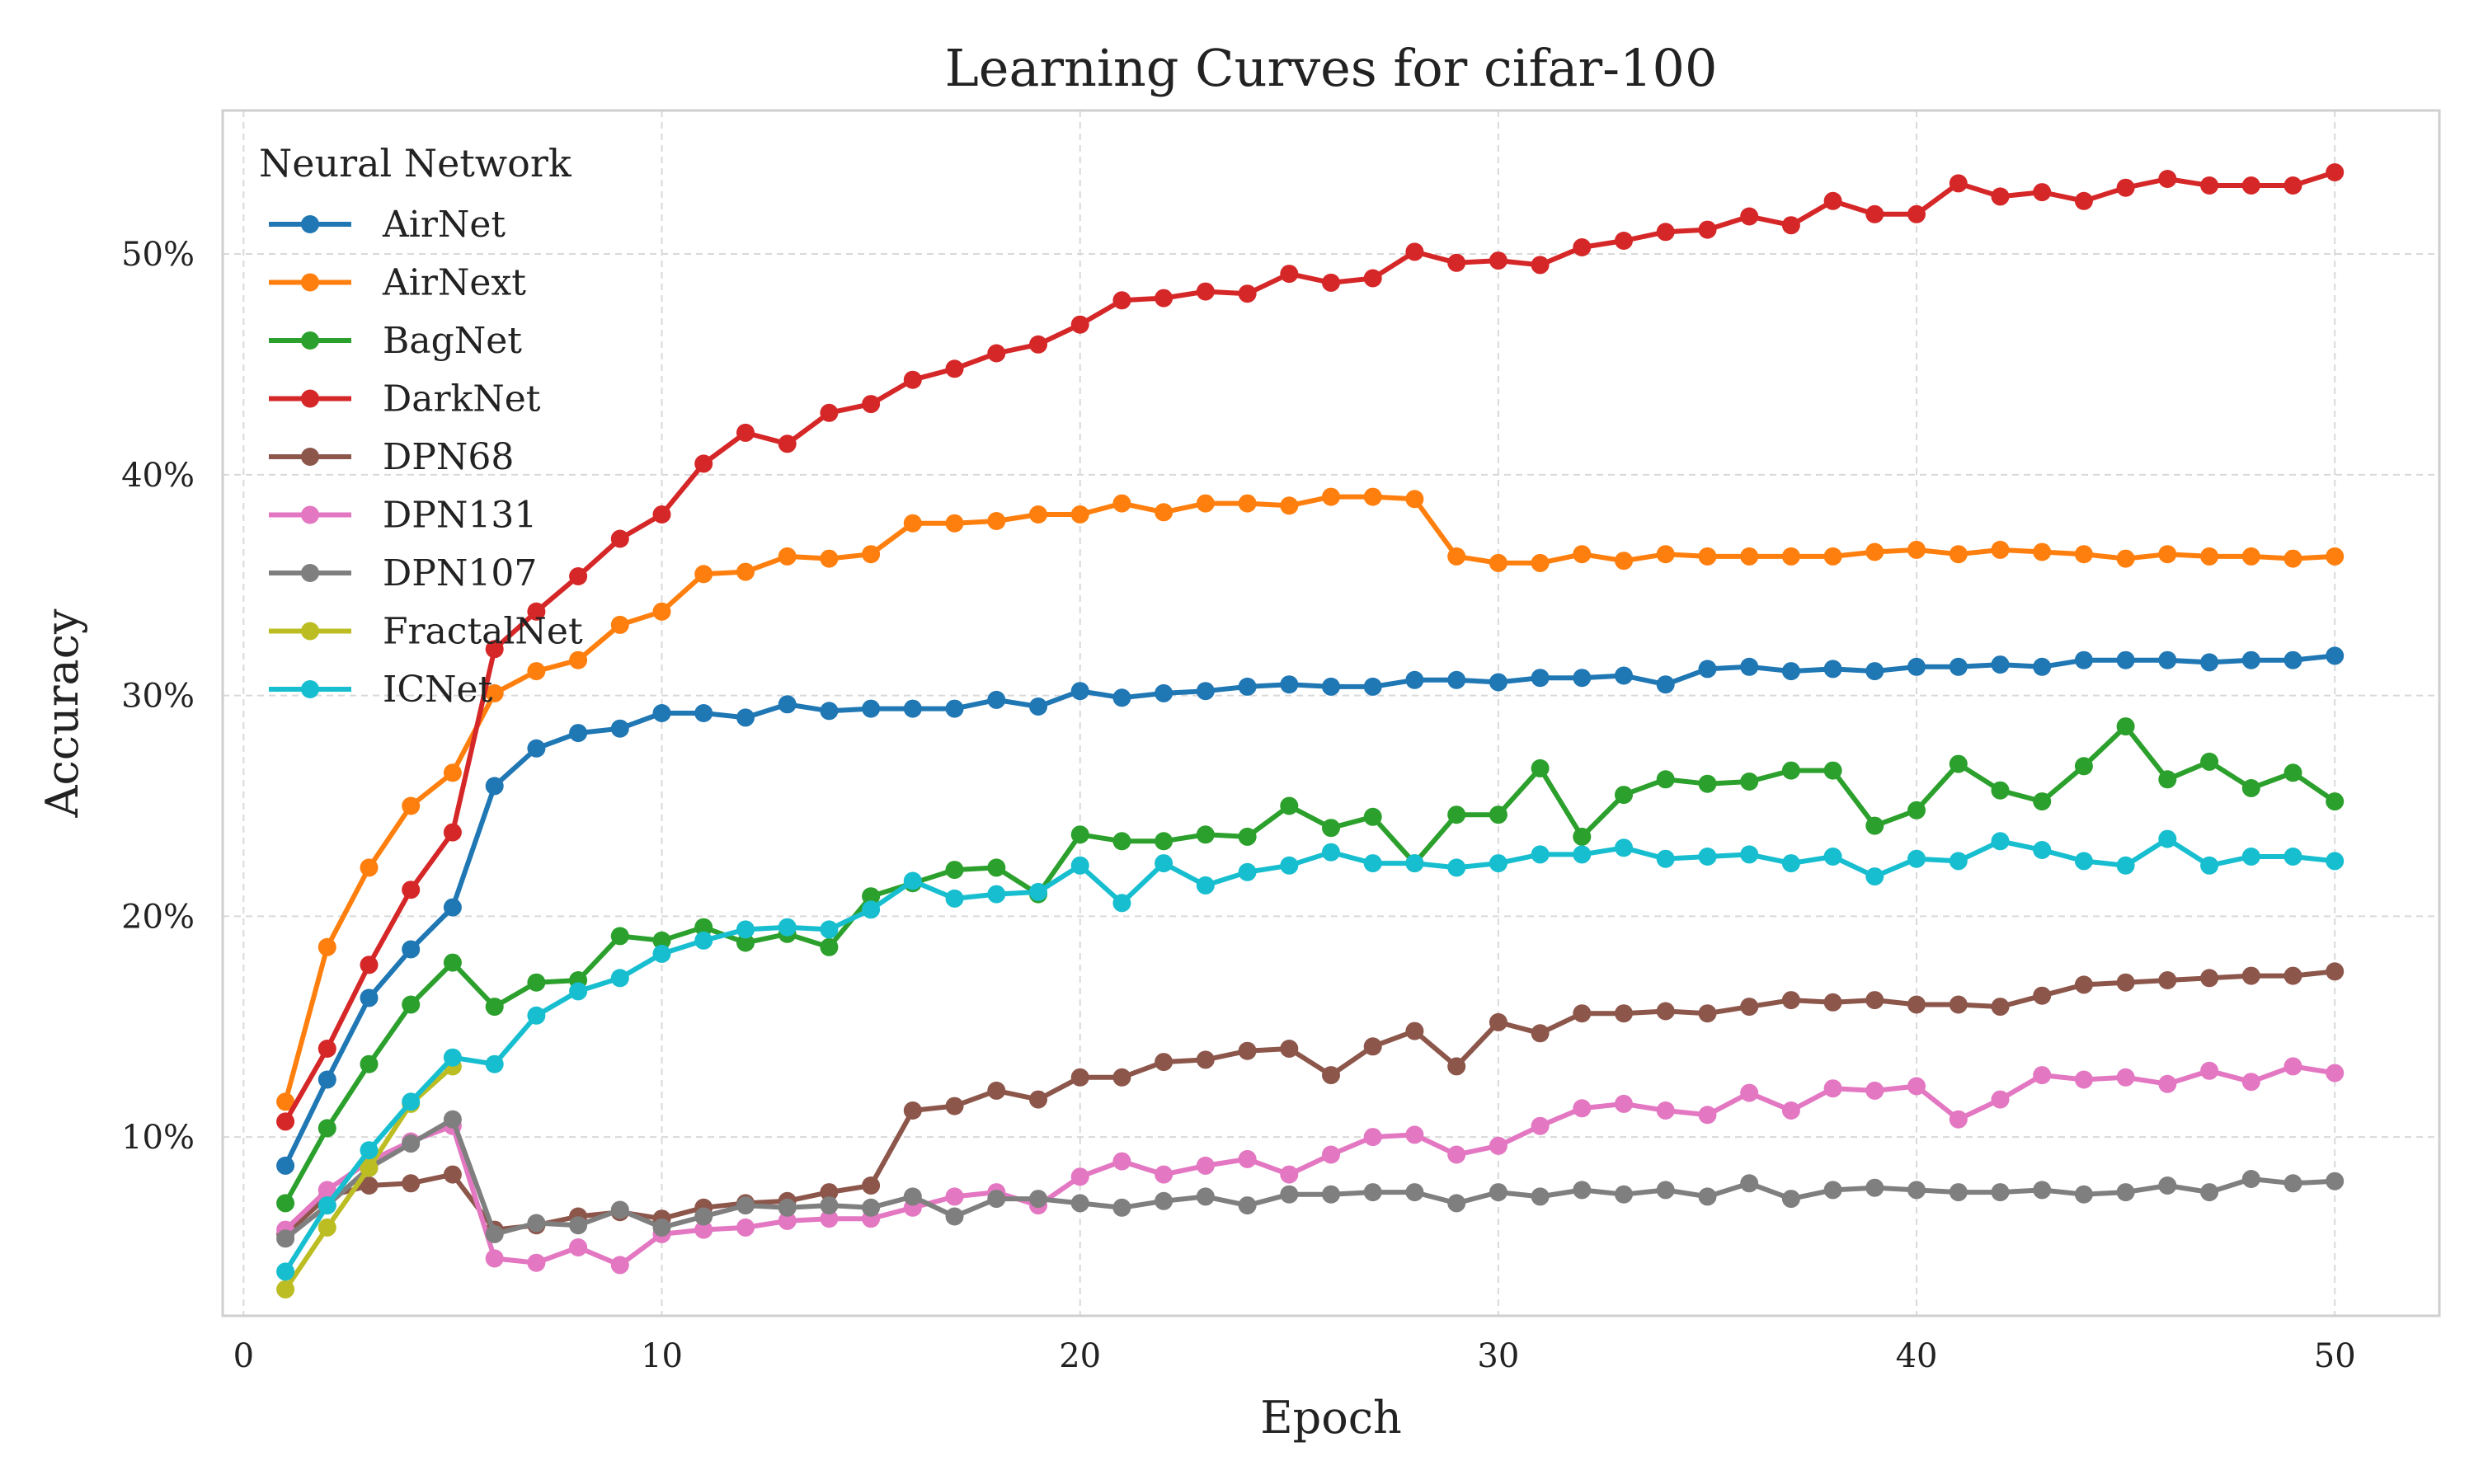 The height and width of the screenshot is (1484, 2474). What do you see at coordinates (158, 476) in the screenshot?
I see `y-tick-label: 40%` at bounding box center [158, 476].